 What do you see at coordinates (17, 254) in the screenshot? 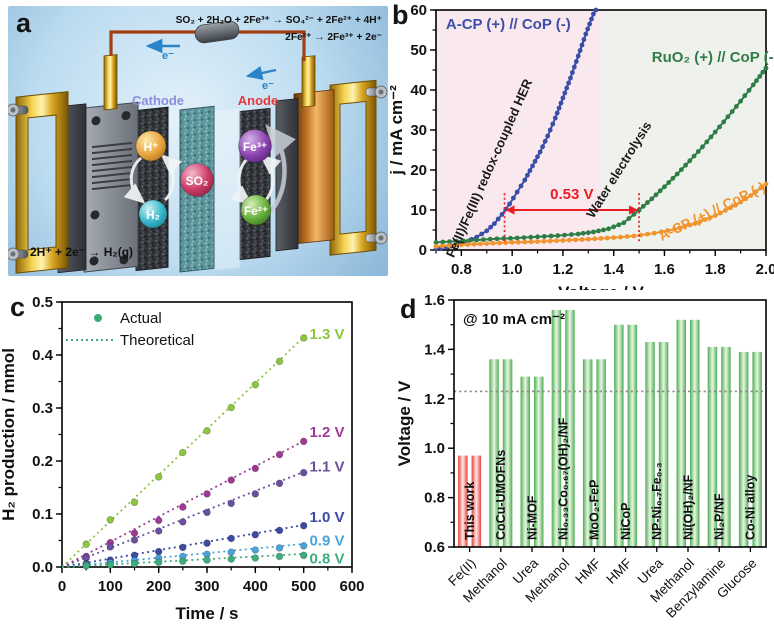
I see `bolt` at bounding box center [17, 254].